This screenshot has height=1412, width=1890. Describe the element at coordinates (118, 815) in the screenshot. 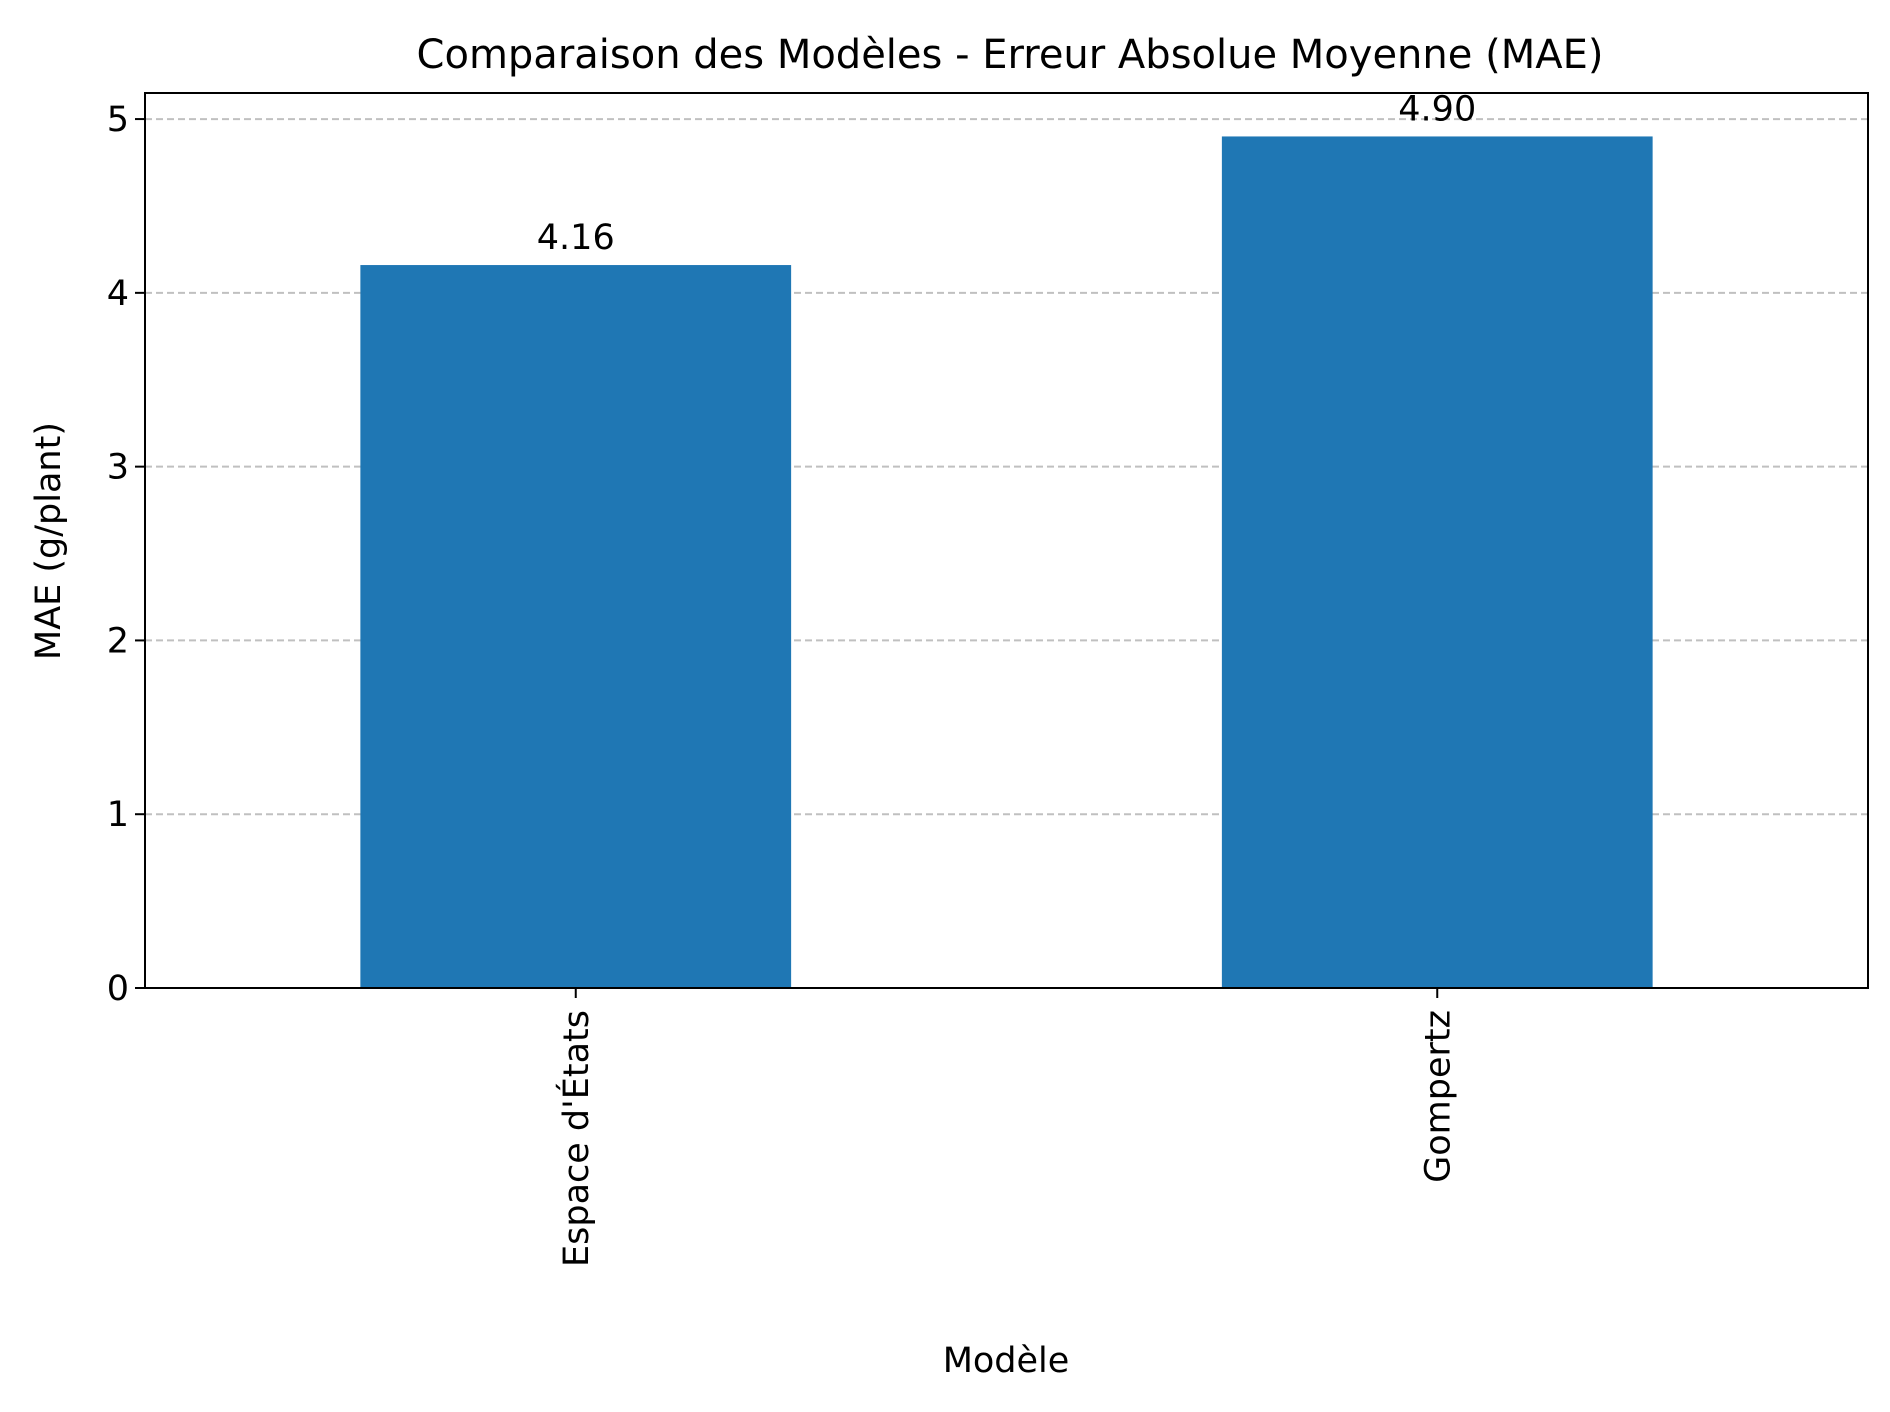

I see `y-tick-label: 1` at that location.